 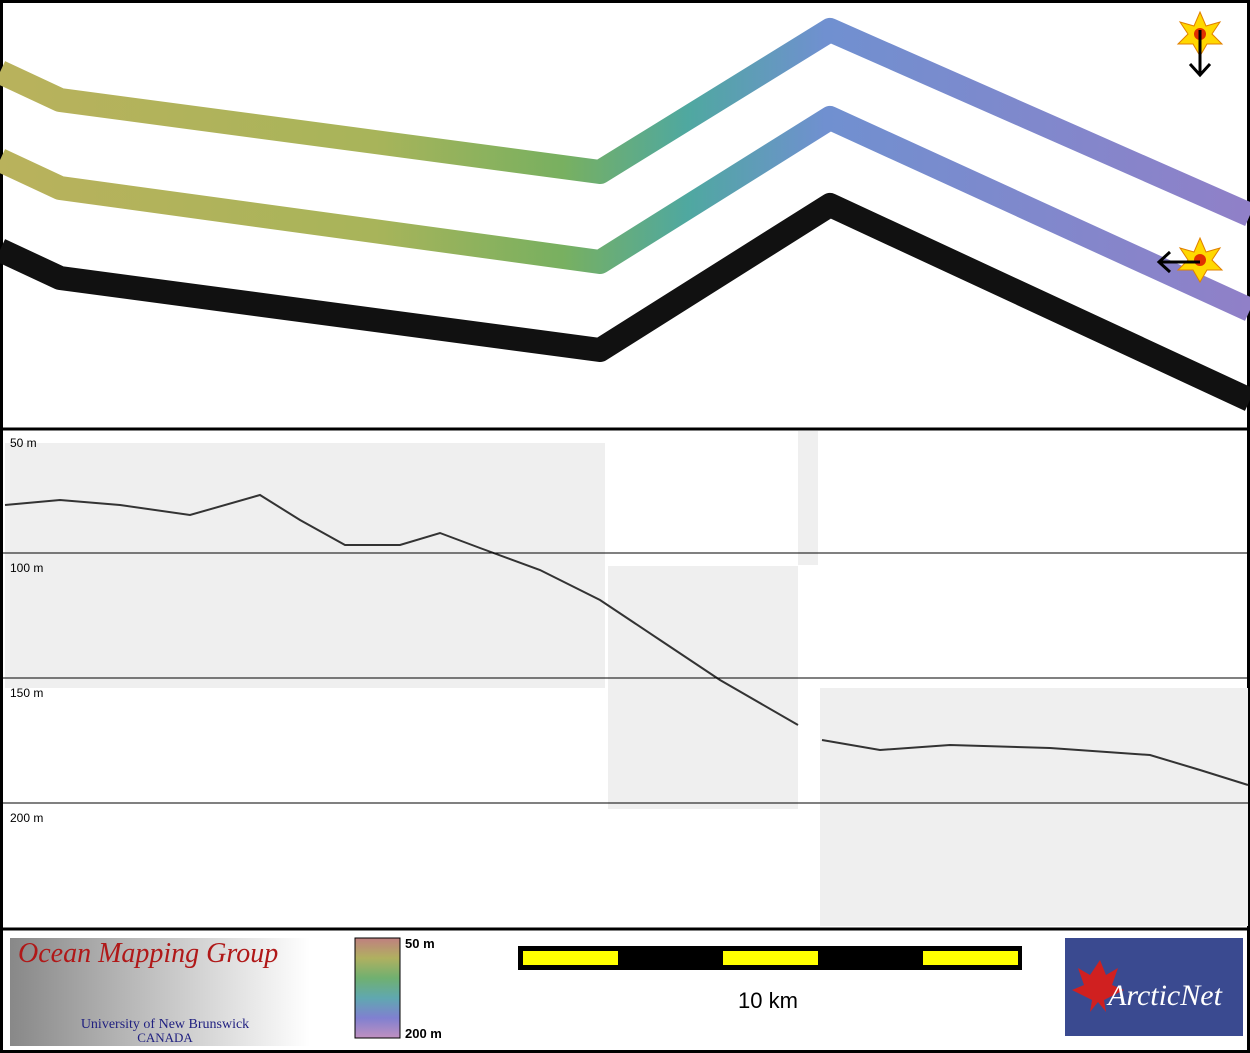 What do you see at coordinates (1190, 146) in the screenshot?
I see `sun-icons` at bounding box center [1190, 146].